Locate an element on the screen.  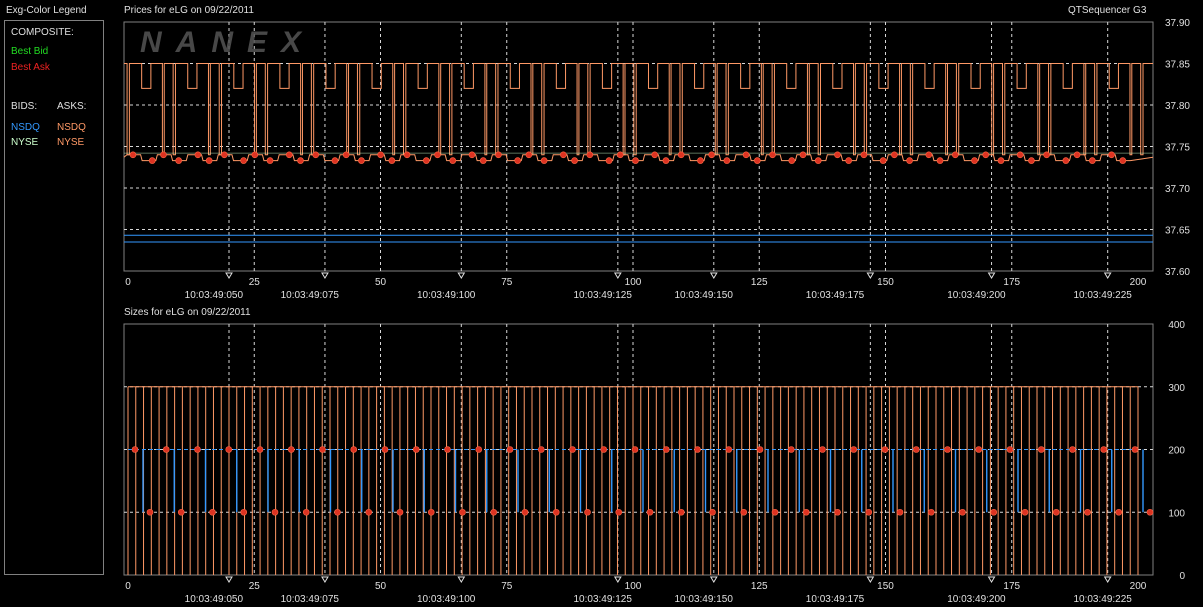
size-time-label: 10:03:49:175 is located at coordinates (835, 599).